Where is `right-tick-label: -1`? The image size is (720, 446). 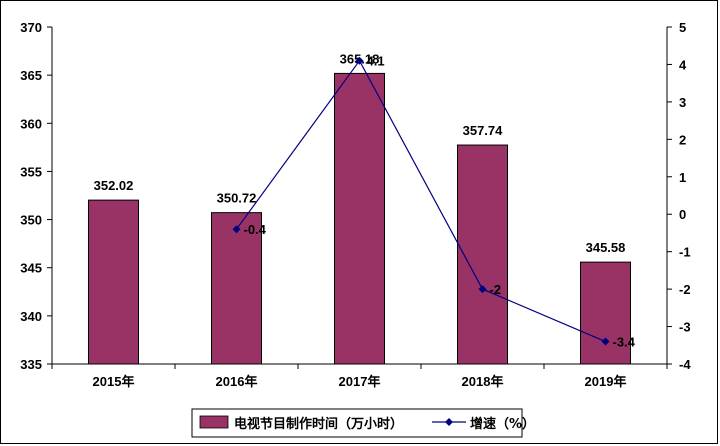
right-tick-label: -1 is located at coordinates (685, 252).